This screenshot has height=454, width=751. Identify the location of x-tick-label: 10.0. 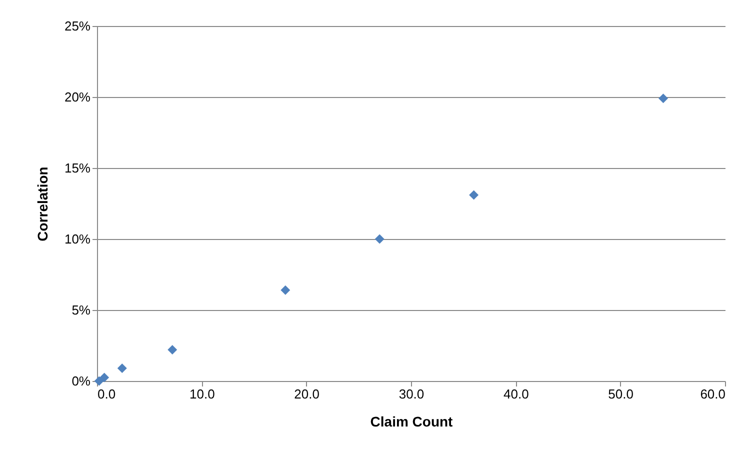
(202, 394).